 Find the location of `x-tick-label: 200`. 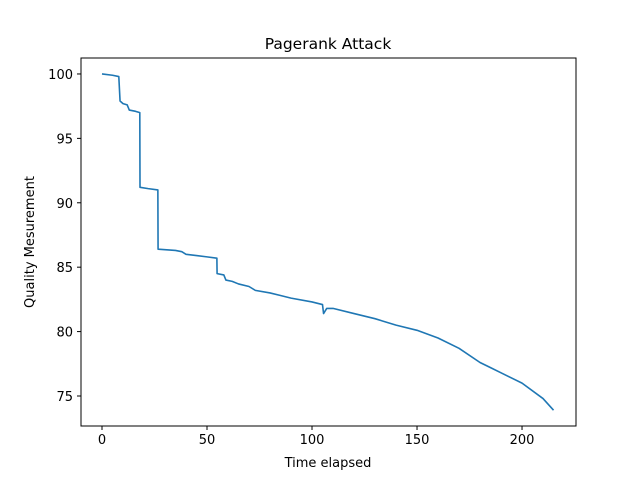

x-tick-label: 200 is located at coordinates (522, 440).